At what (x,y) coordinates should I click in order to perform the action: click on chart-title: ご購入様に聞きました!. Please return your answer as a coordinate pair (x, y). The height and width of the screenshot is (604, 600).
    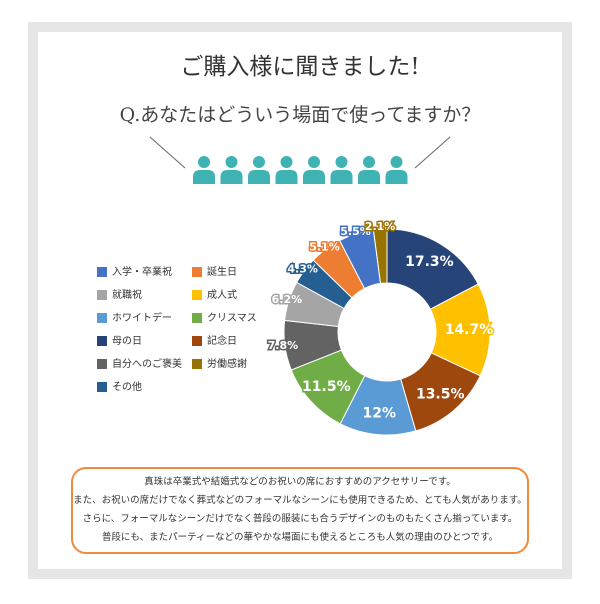
    Looking at the image, I should click on (299, 67).